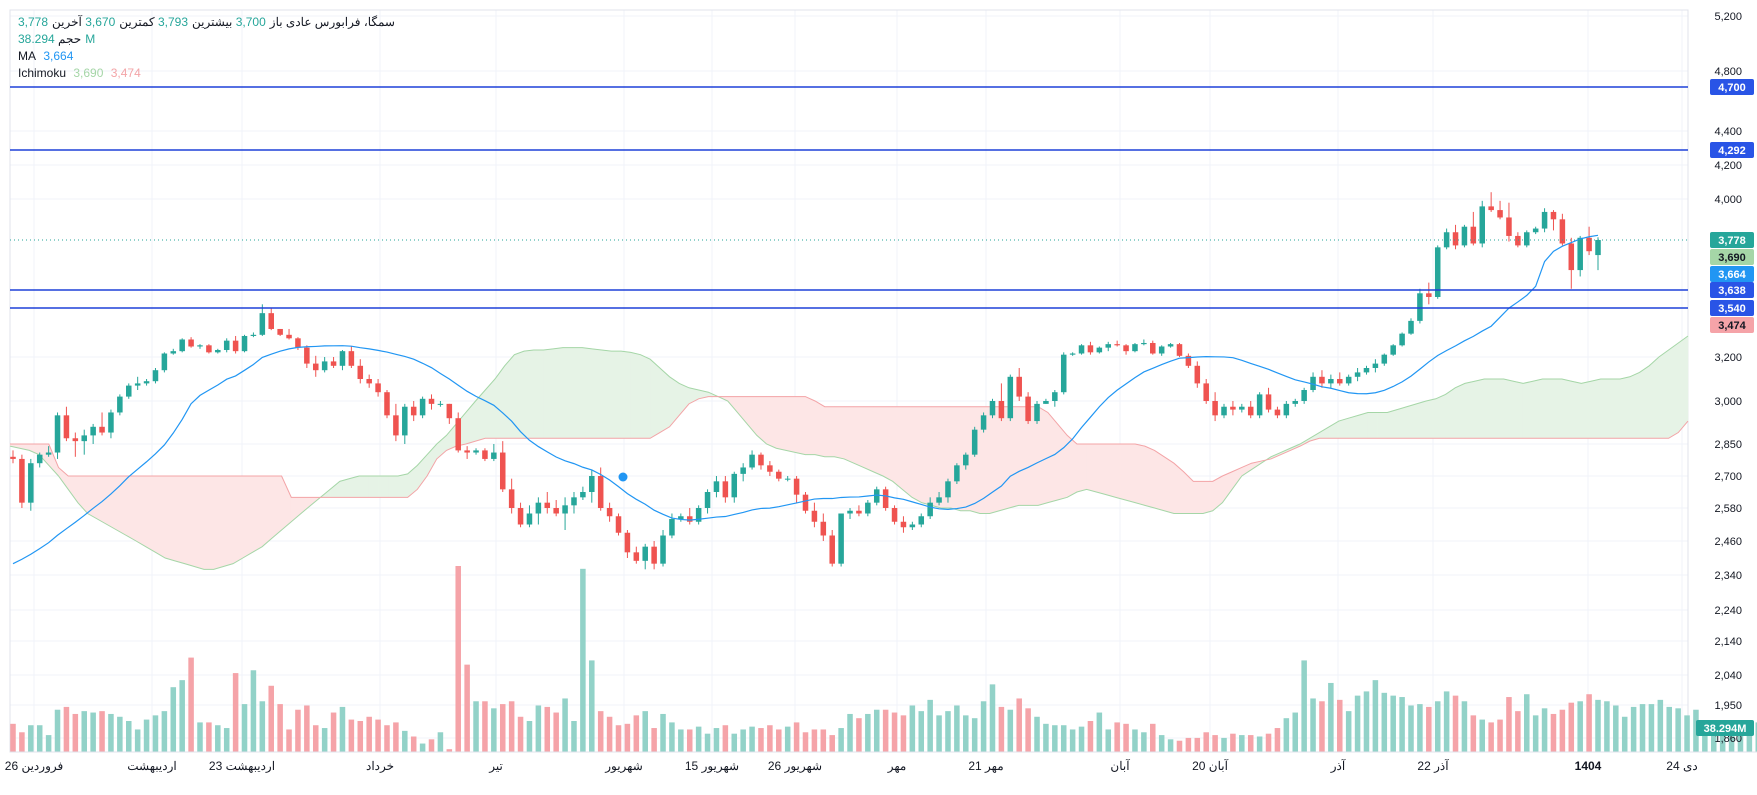 This screenshot has width=1757, height=795. What do you see at coordinates (623, 477) in the screenshot?
I see `event-marker-dot` at bounding box center [623, 477].